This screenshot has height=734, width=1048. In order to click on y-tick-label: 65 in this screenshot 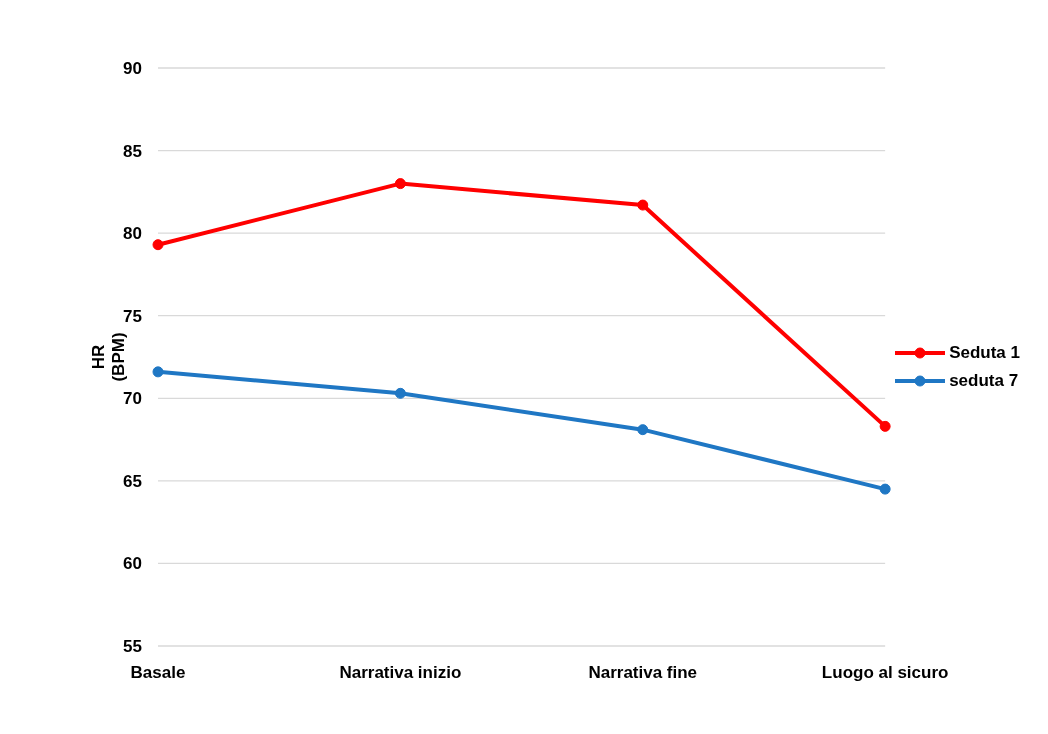, I will do `click(132, 481)`.